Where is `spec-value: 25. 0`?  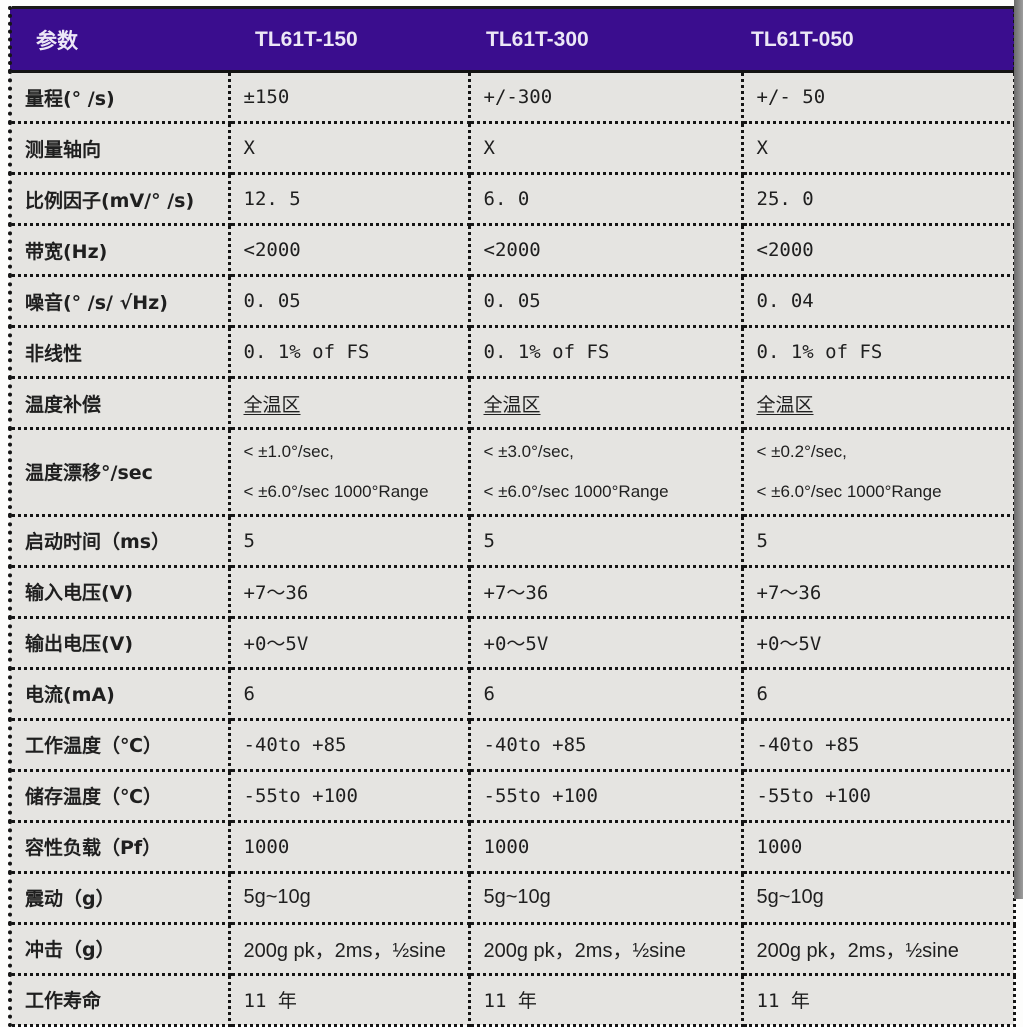 spec-value: 25. 0 is located at coordinates (878, 199).